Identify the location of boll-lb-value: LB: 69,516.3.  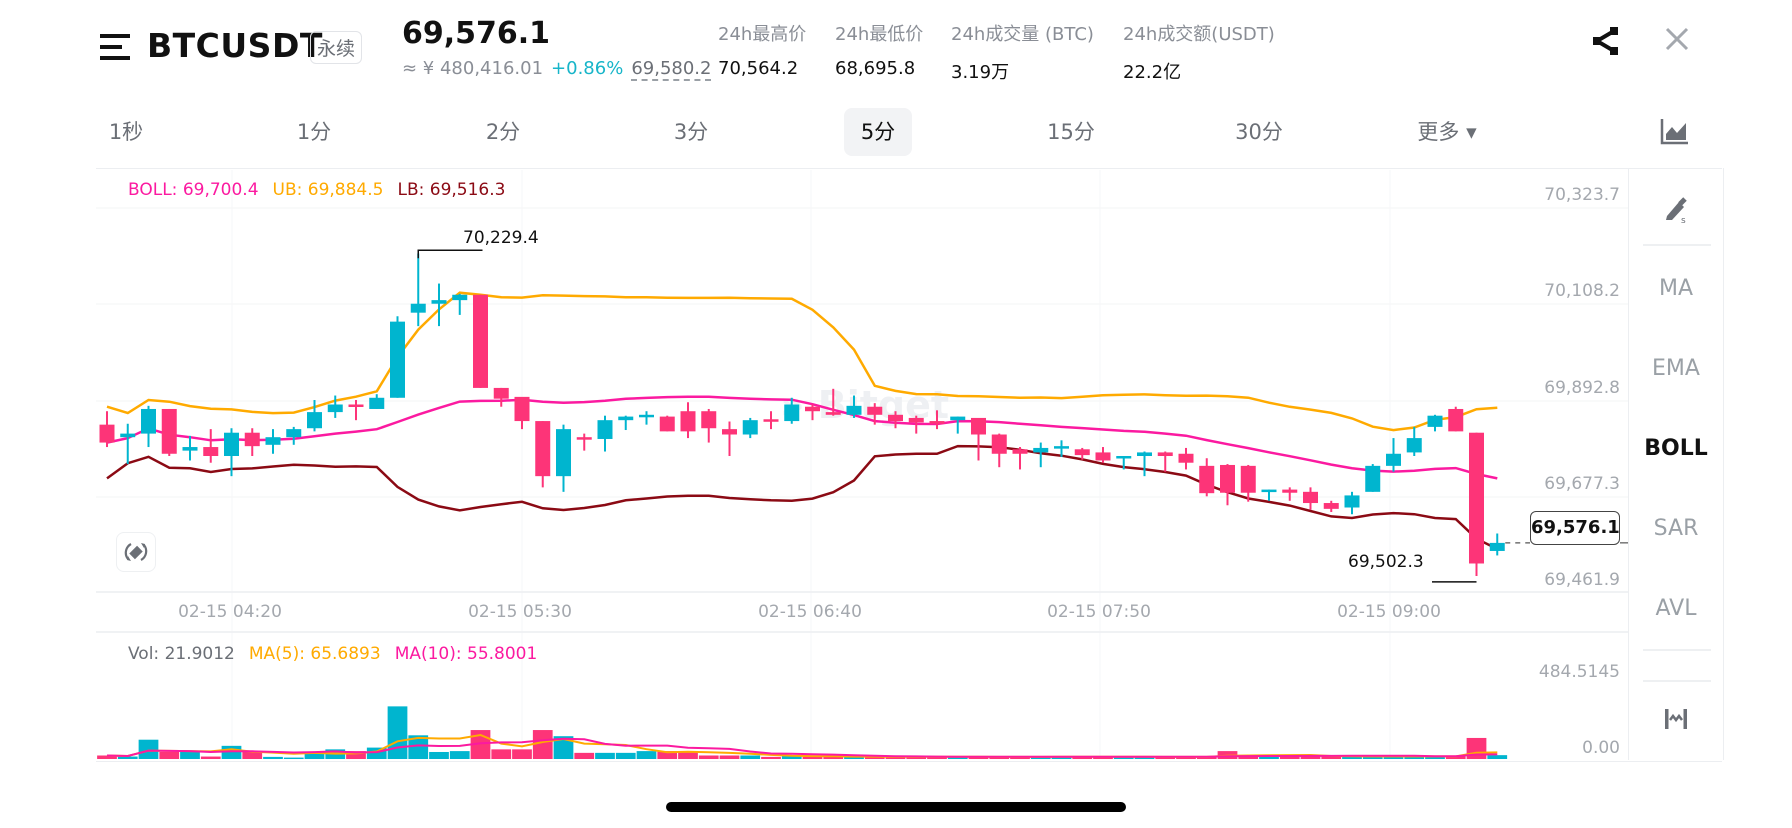
(451, 190).